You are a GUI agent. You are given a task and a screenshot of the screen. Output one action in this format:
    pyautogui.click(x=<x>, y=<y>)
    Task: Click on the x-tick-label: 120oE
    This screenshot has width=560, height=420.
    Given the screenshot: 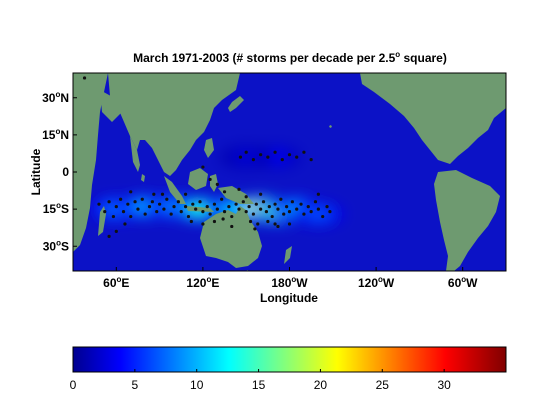 What is the action you would take?
    pyautogui.click(x=202, y=282)
    